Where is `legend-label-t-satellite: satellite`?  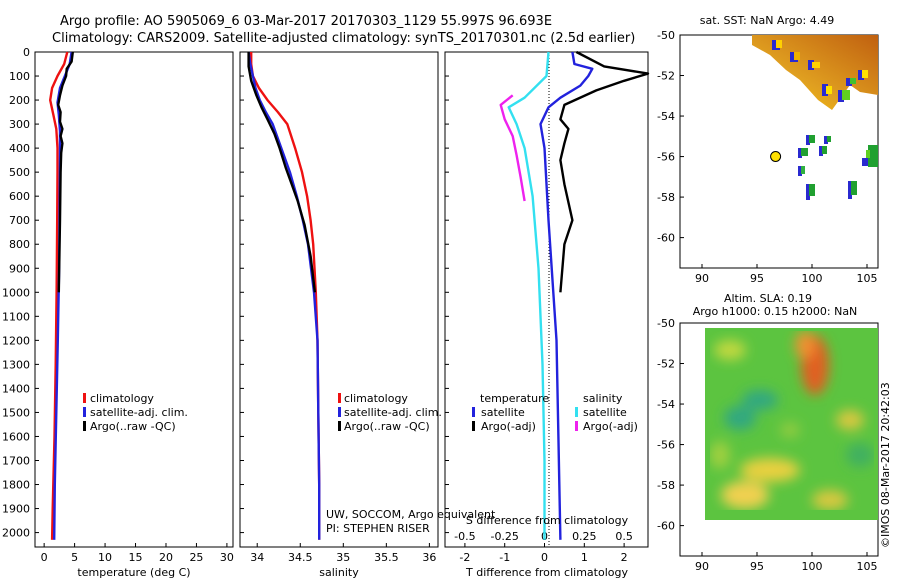 legend-label-t-satellite: satellite is located at coordinates (503, 412).